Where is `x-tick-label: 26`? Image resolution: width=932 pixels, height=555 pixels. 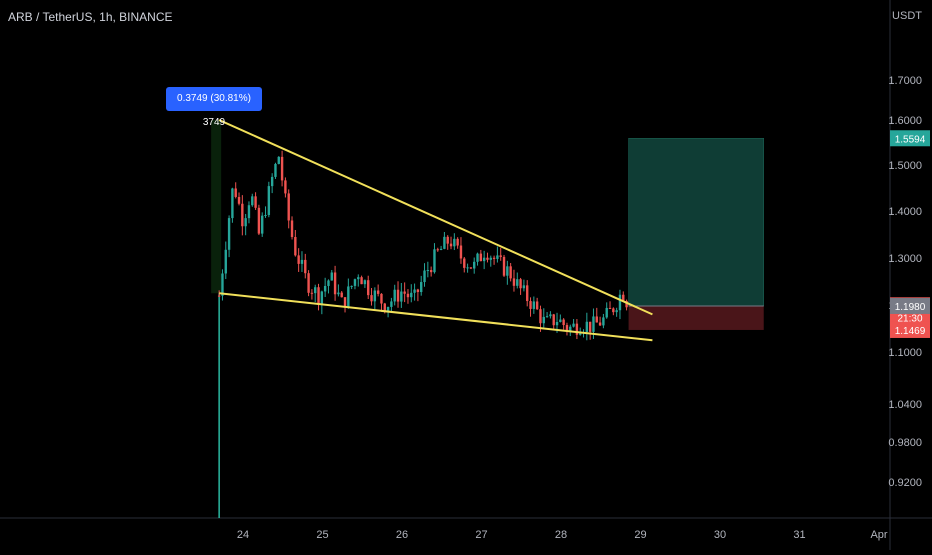
x-tick-label: 26 is located at coordinates (402, 535).